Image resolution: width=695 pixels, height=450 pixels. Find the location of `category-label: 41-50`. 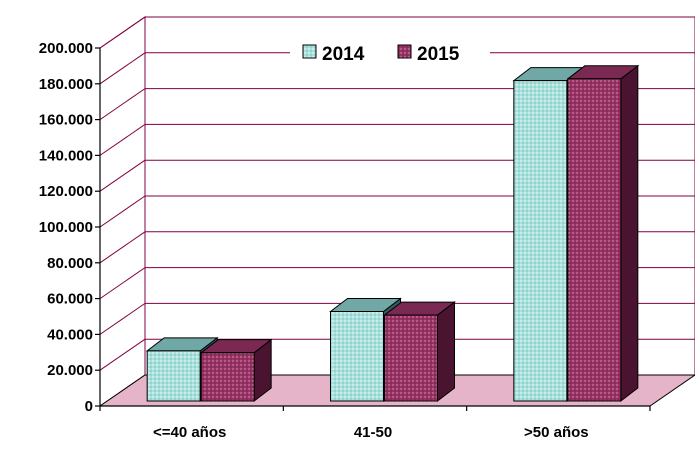

category-label: 41-50 is located at coordinates (373, 432).